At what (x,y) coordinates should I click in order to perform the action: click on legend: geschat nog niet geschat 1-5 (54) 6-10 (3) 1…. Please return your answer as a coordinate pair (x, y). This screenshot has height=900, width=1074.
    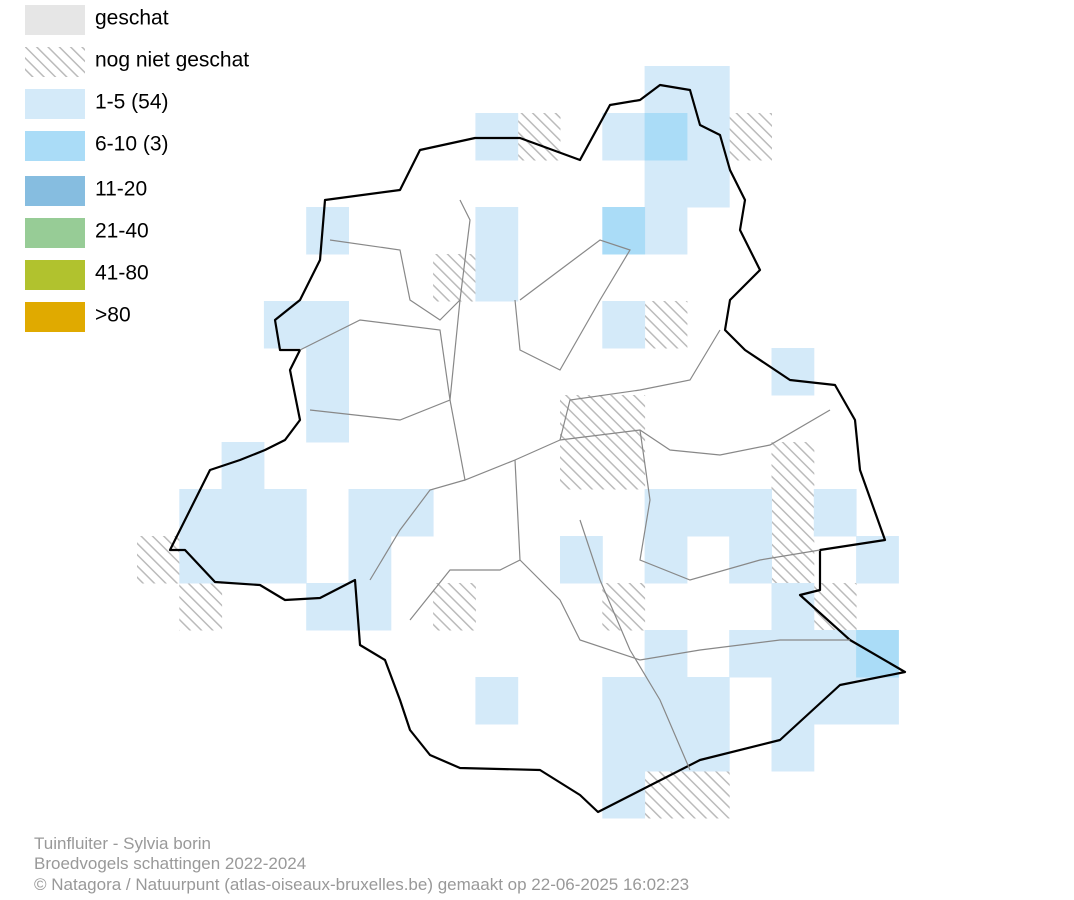
    Looking at the image, I should click on (137, 168).